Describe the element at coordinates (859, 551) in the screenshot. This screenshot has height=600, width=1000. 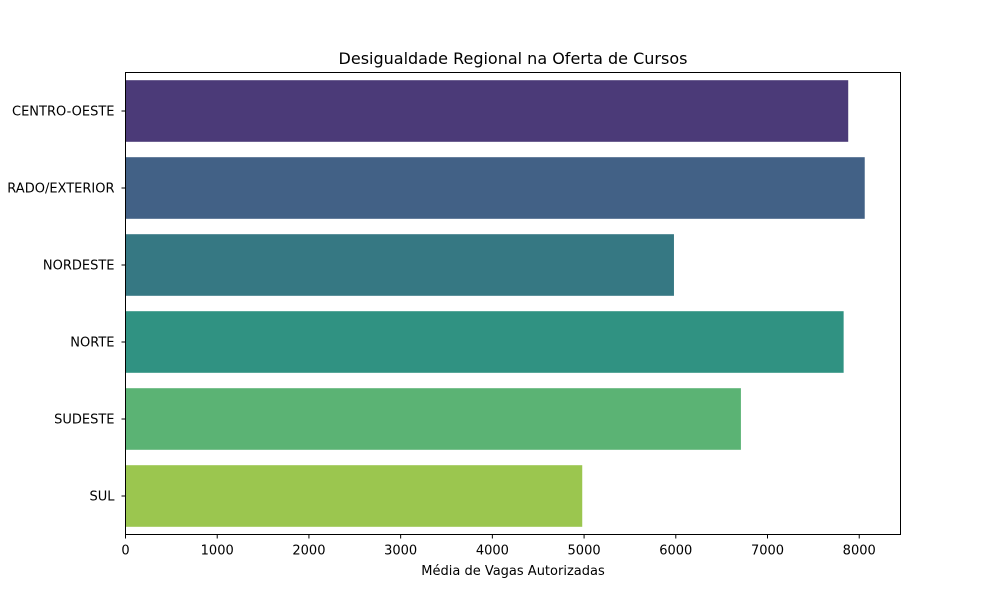
I see `x-tick-label: 8000` at that location.